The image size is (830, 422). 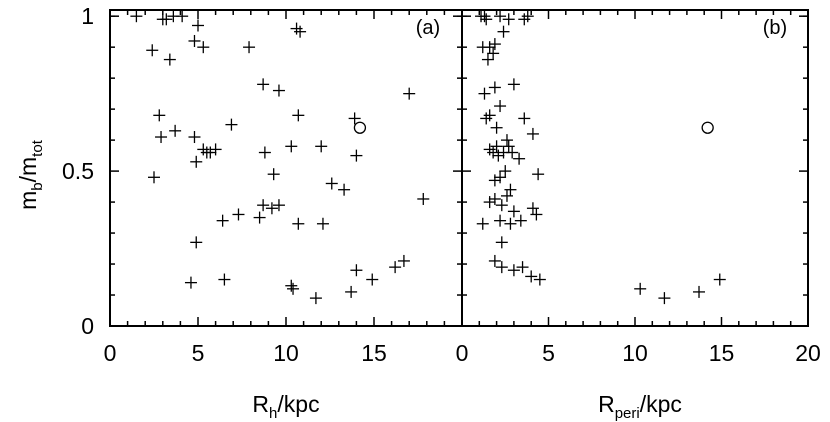 What do you see at coordinates (808, 353) in the screenshot?
I see `x-tick-label: 20` at bounding box center [808, 353].